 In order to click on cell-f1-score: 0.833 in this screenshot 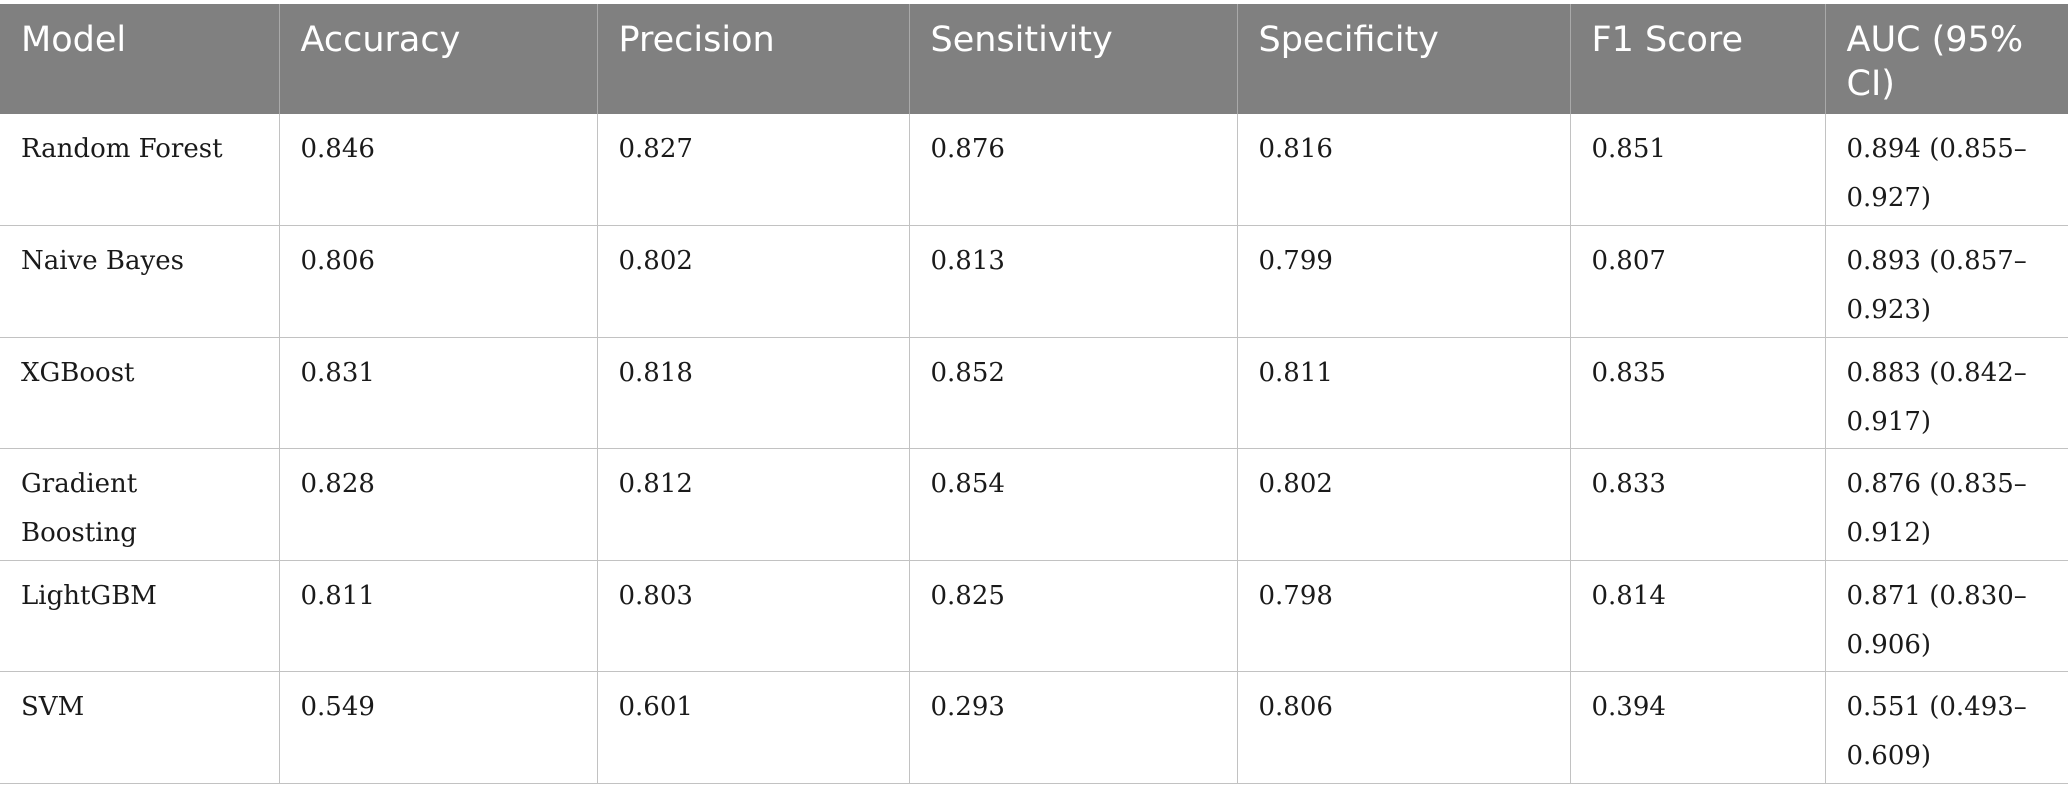, I will do `click(1697, 504)`.